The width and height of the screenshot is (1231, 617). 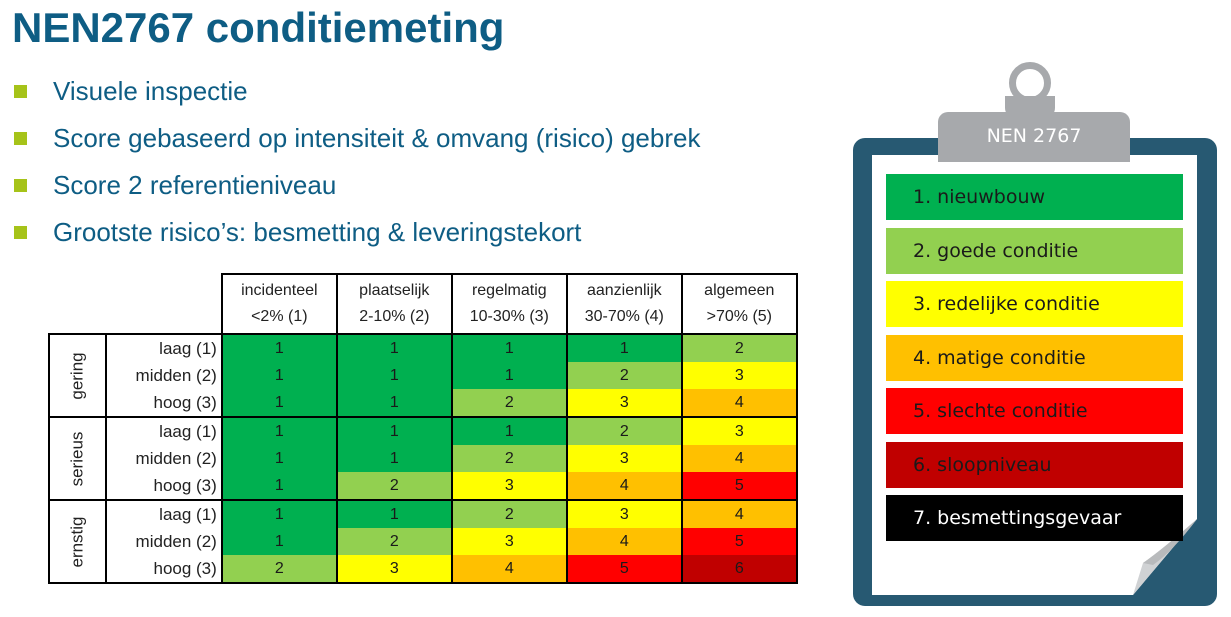 What do you see at coordinates (394, 290) in the screenshot?
I see `column-header-label: plaatselijk` at bounding box center [394, 290].